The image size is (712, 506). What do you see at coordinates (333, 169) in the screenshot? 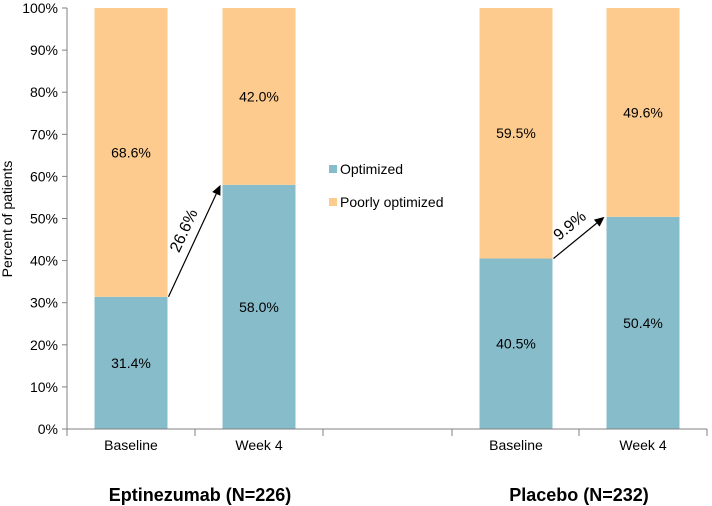
I see `legend-swatch-optimized` at bounding box center [333, 169].